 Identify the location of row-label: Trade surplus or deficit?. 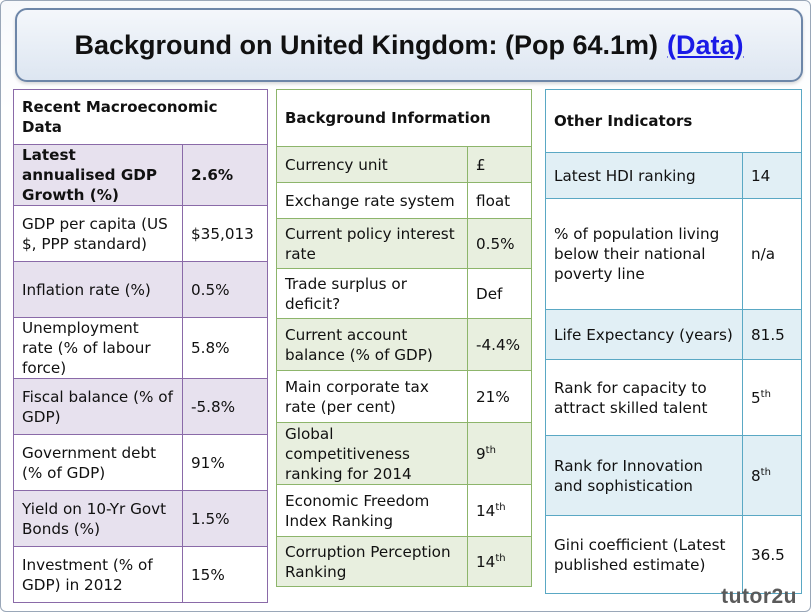
(372, 293).